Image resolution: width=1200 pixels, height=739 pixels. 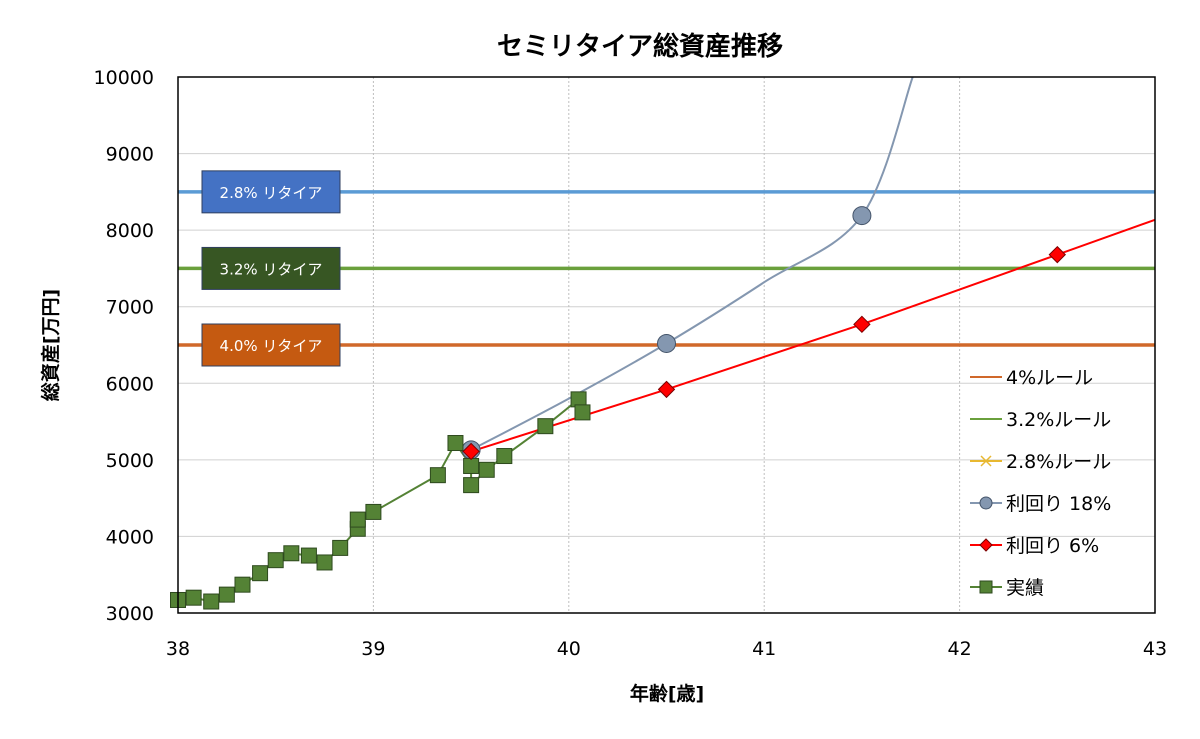 I want to click on y-tick-label: 7000, so click(x=130, y=308).